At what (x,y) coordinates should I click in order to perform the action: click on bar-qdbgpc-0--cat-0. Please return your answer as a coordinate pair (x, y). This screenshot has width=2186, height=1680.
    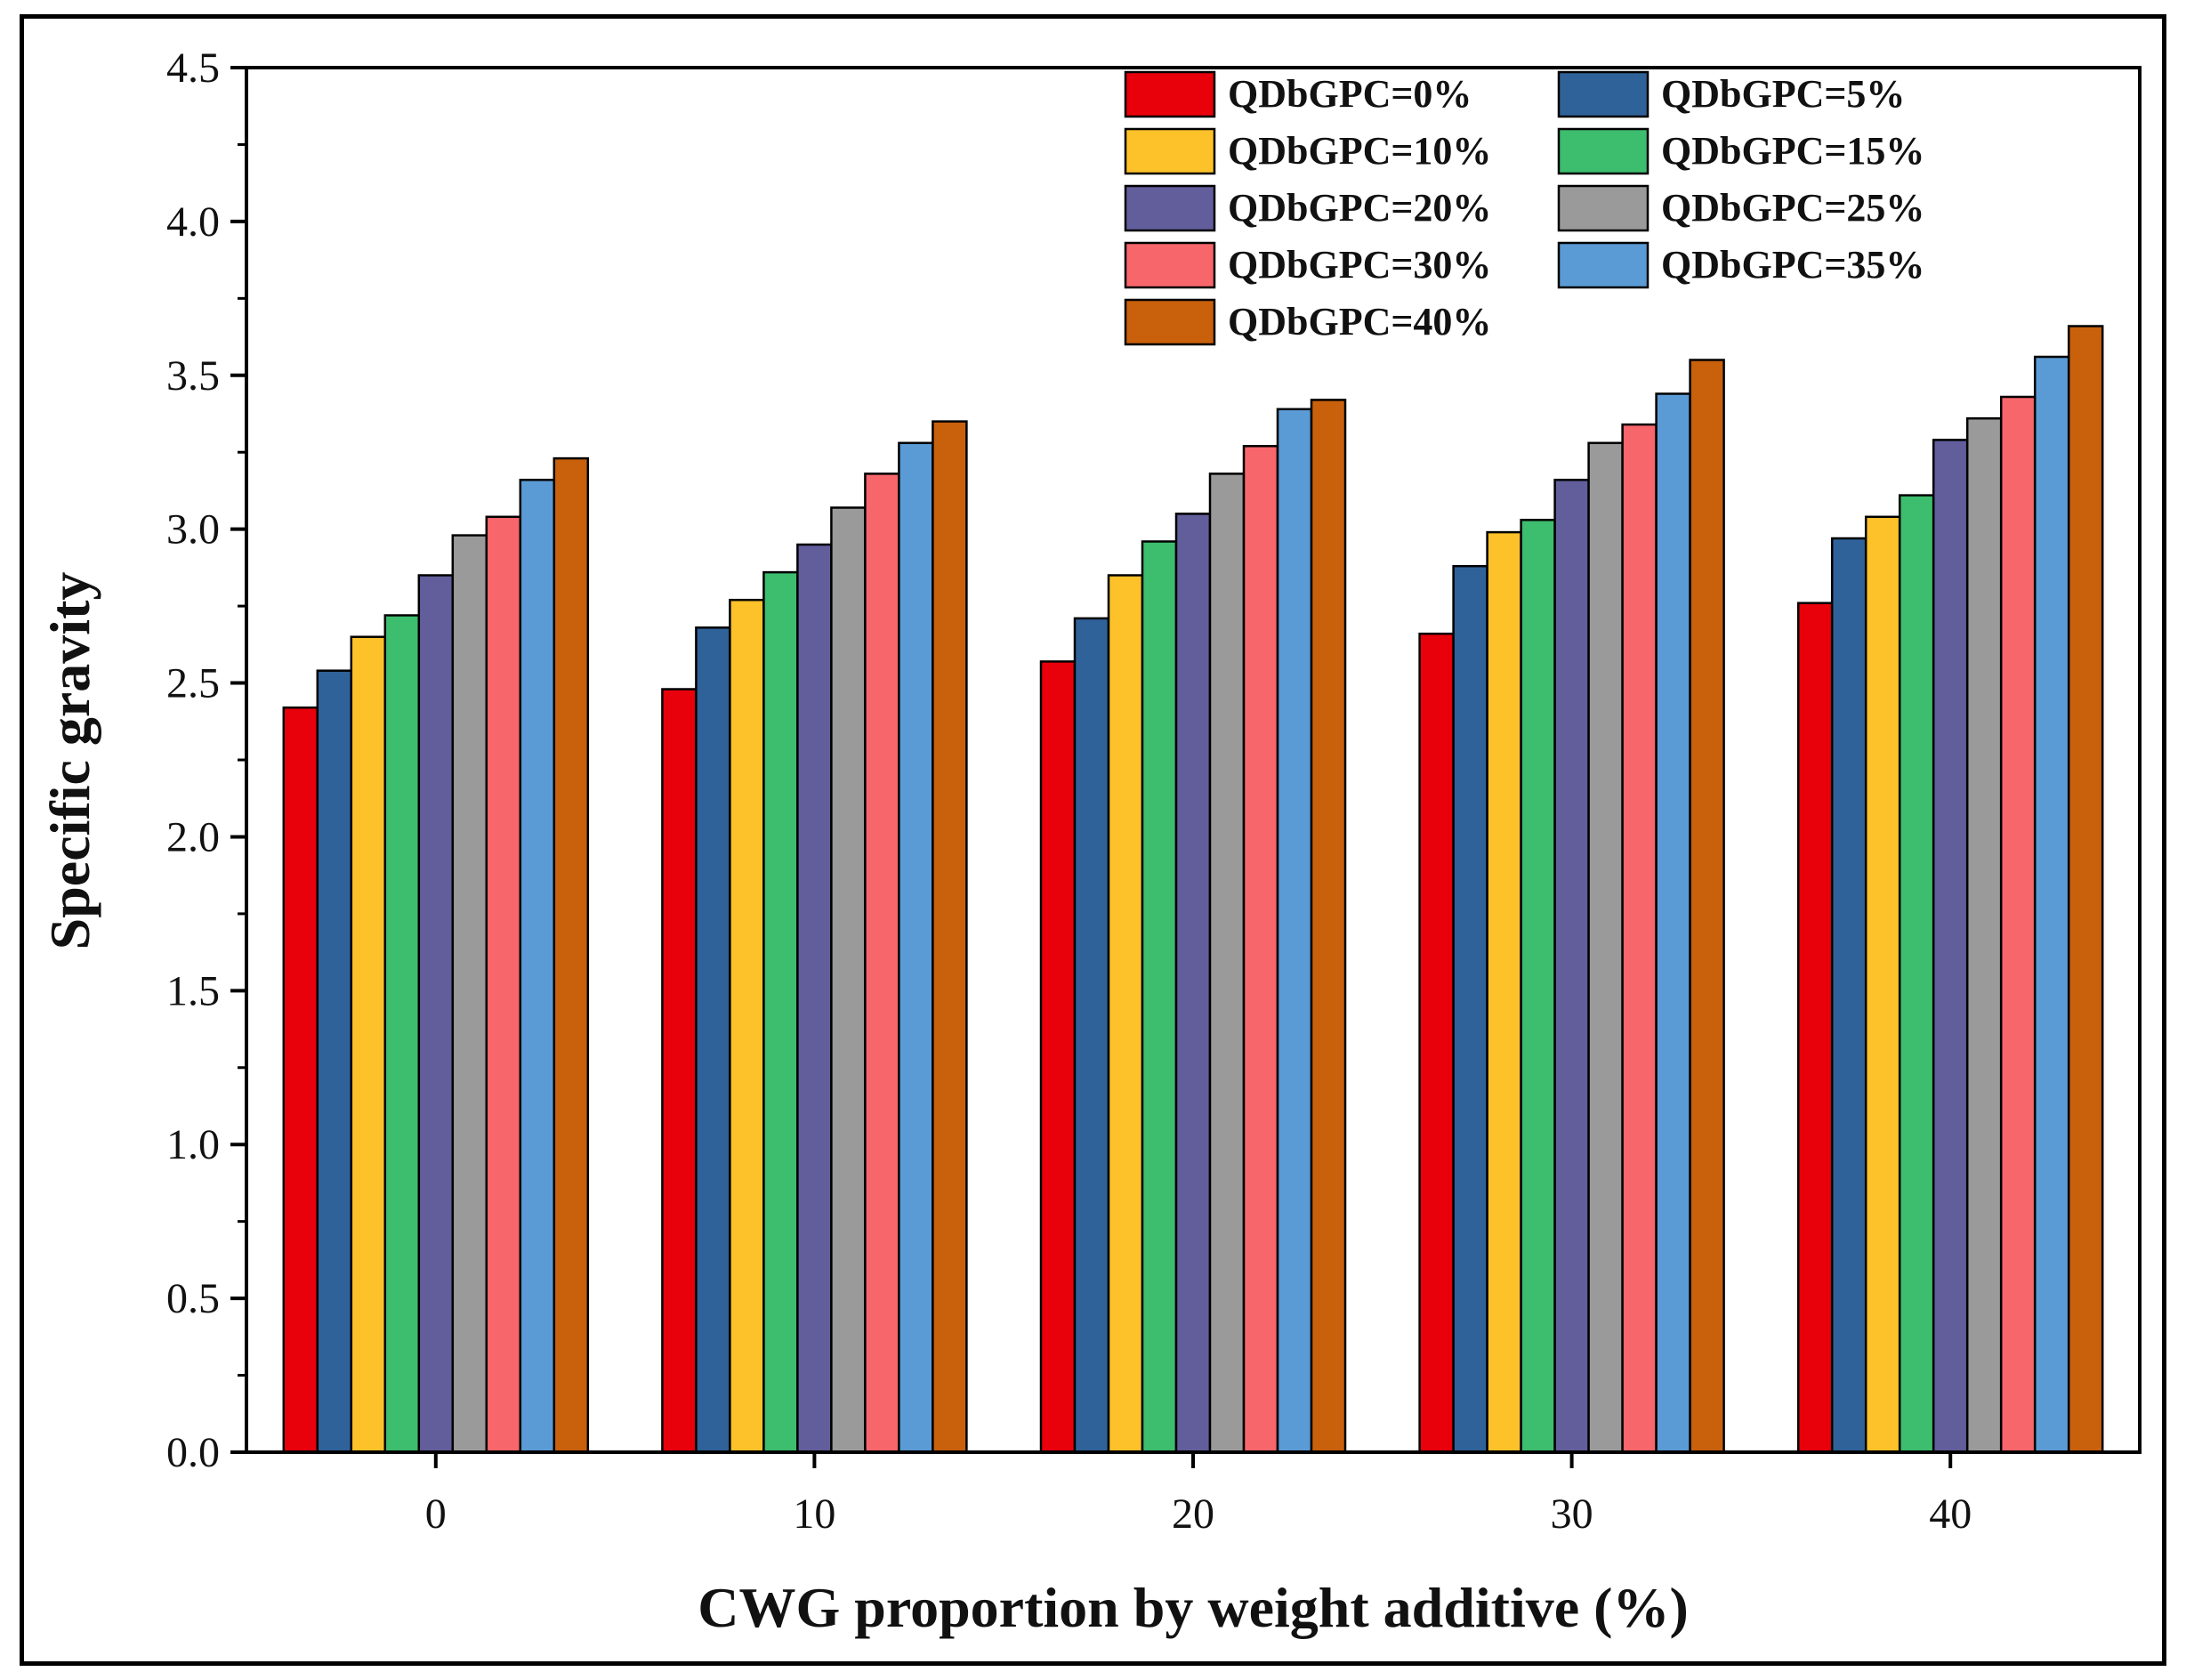
    Looking at the image, I should click on (300, 1080).